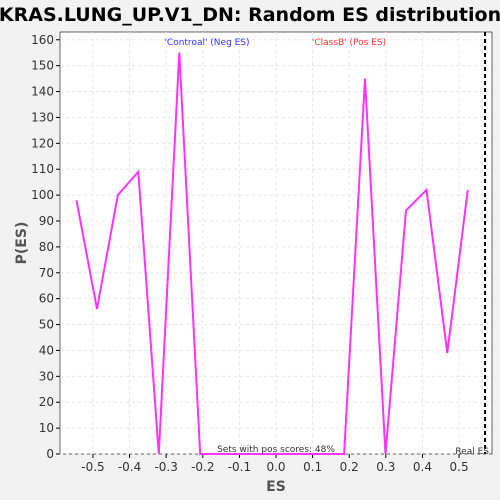 Image resolution: width=500 pixels, height=500 pixels. Describe the element at coordinates (165, 467) in the screenshot. I see `x-tick-label: -0.3` at that location.